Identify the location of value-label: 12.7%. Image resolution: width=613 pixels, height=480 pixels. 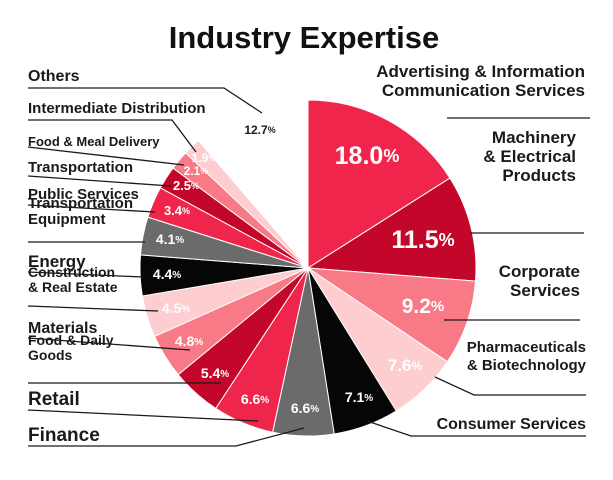
(259, 130).